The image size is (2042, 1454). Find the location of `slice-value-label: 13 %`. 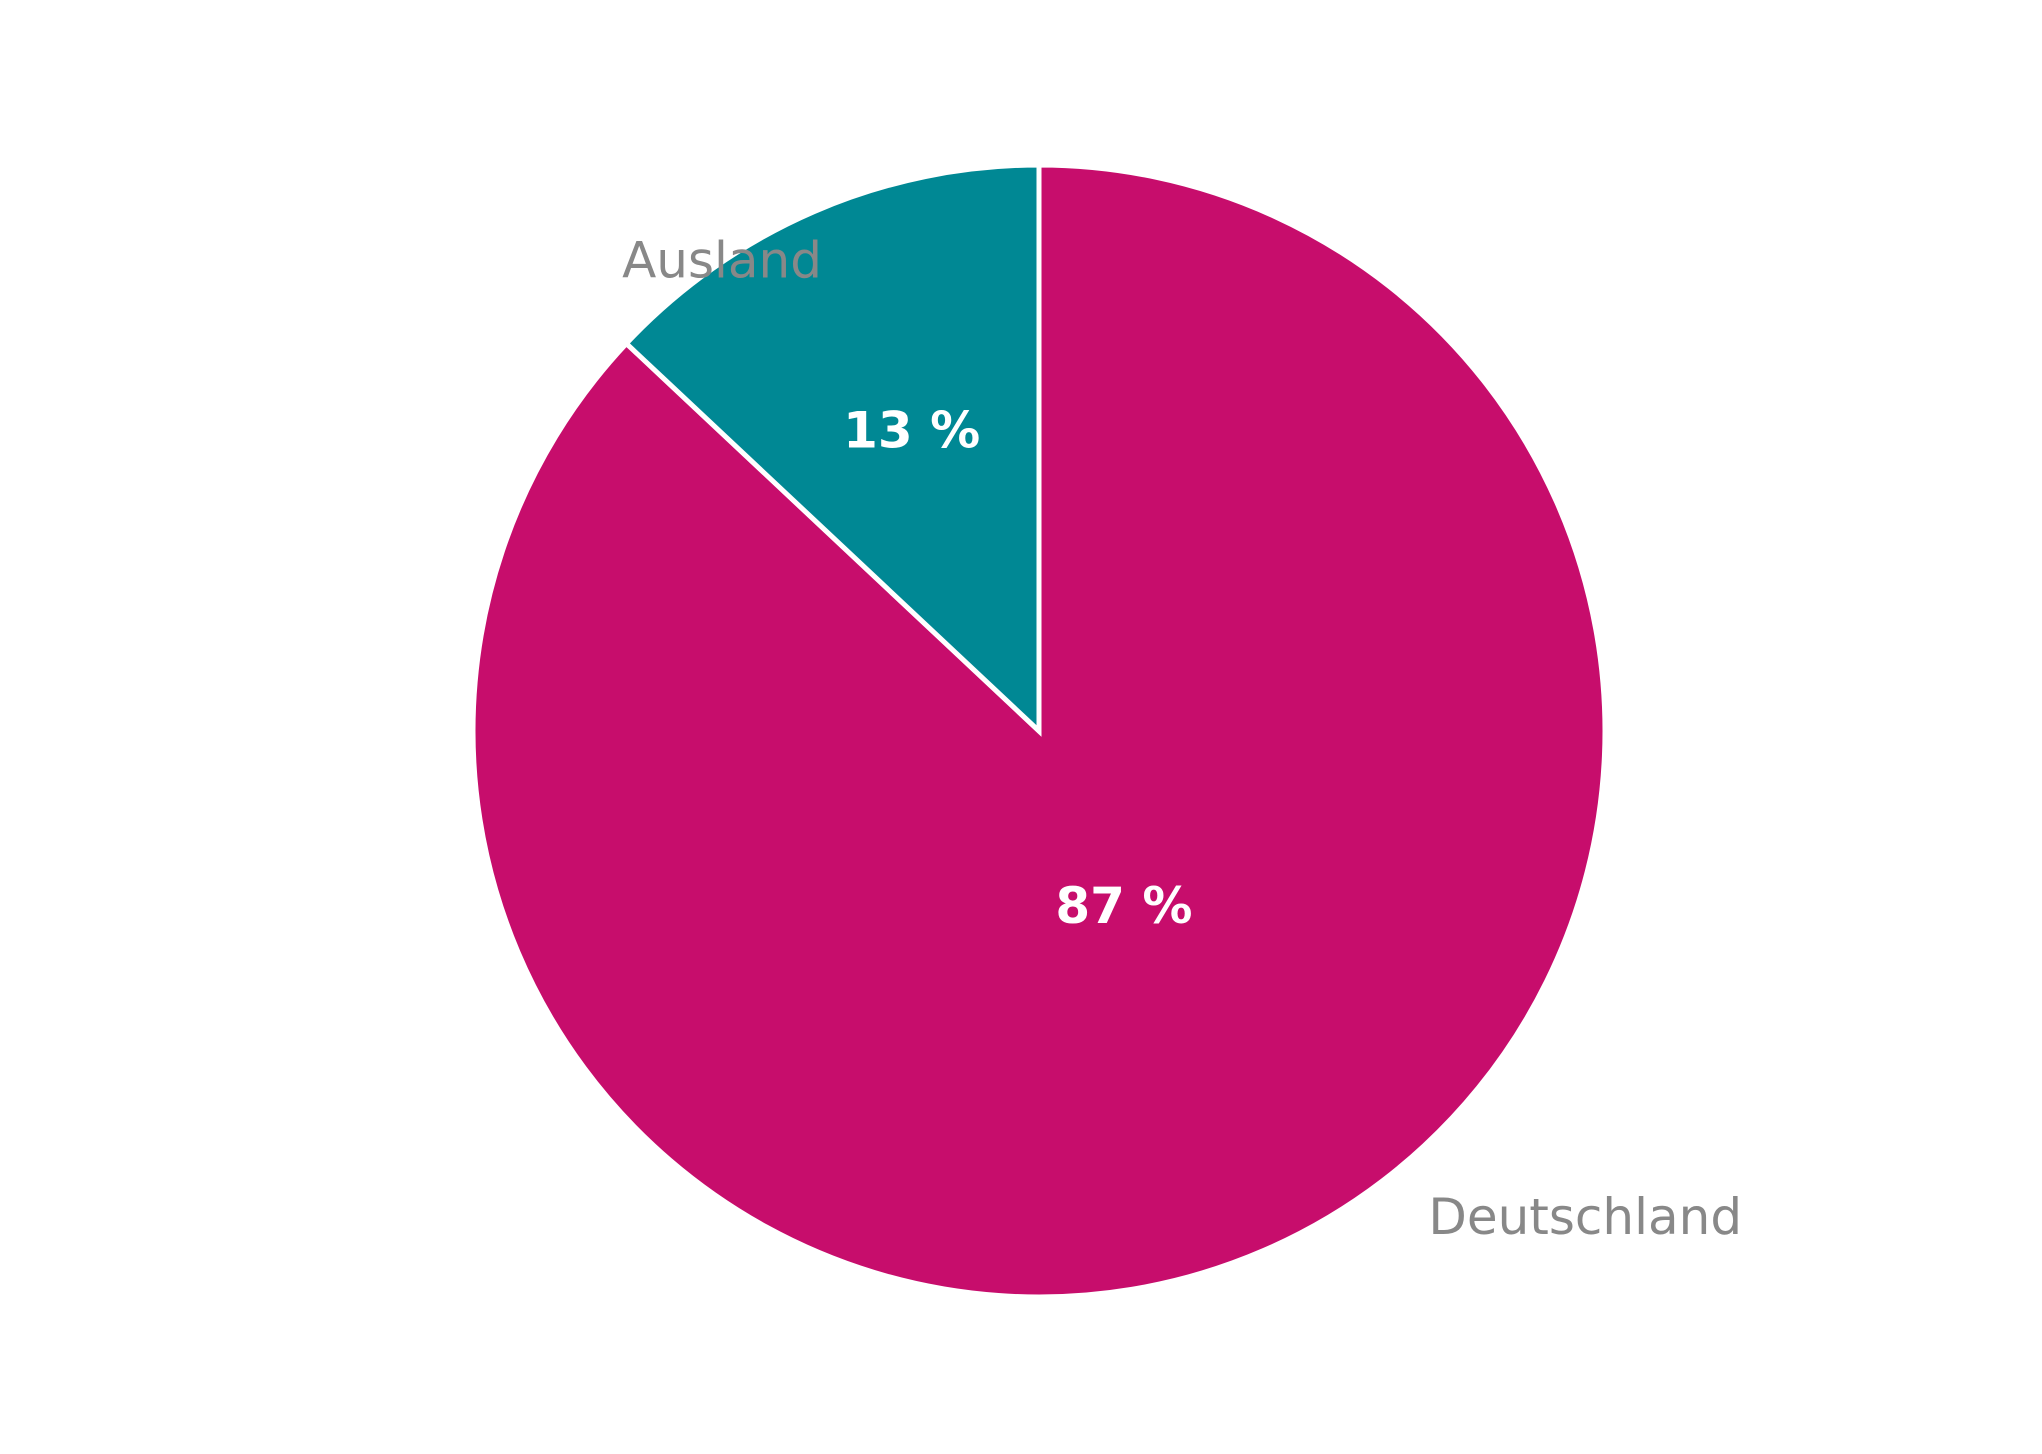

slice-value-label: 13 % is located at coordinates (911, 430).